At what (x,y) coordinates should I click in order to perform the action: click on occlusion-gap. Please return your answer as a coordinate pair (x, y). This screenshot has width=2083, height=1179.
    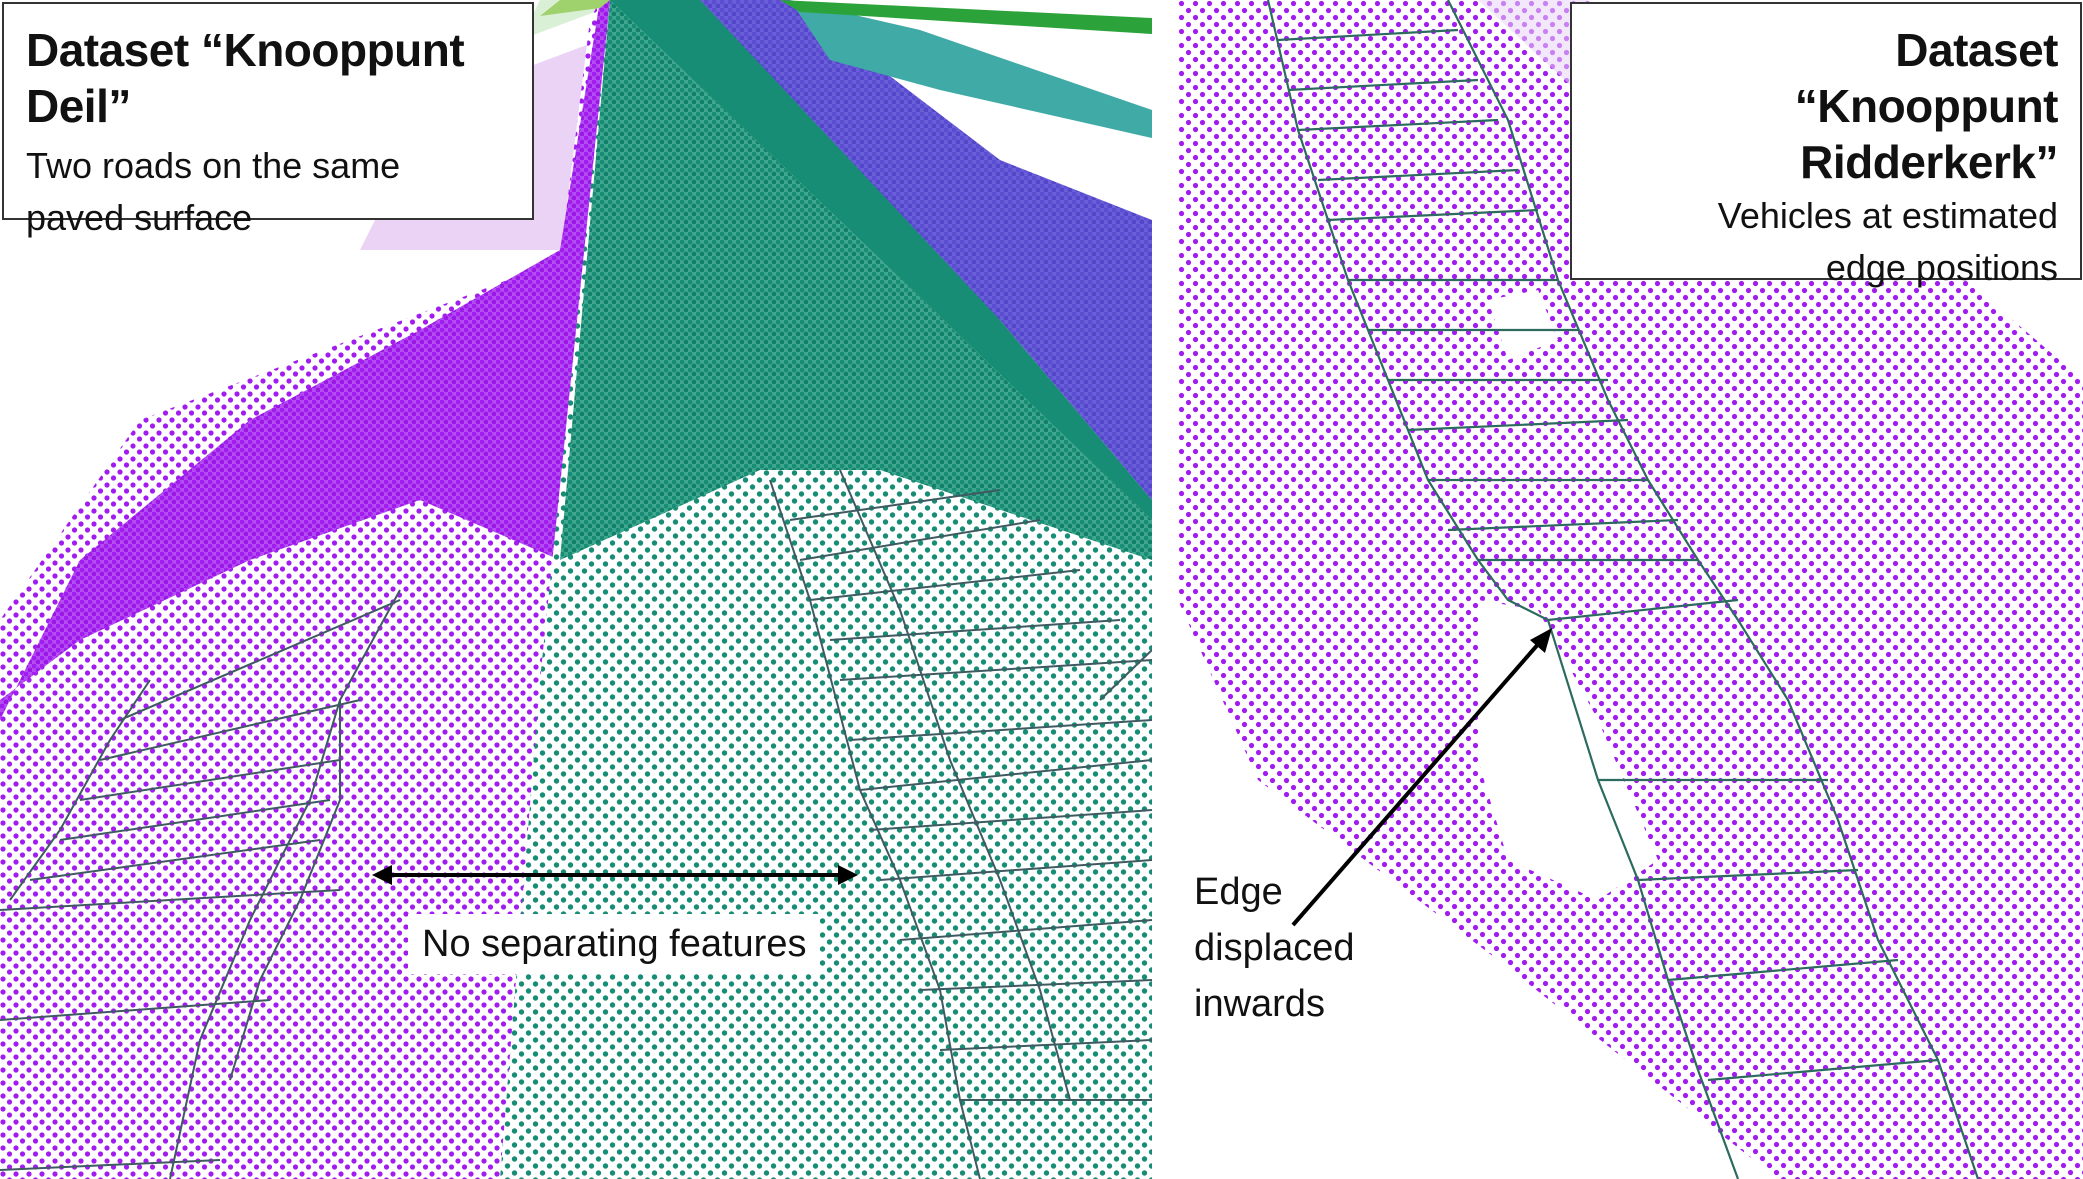
    Looking at the image, I should click on (1568, 750).